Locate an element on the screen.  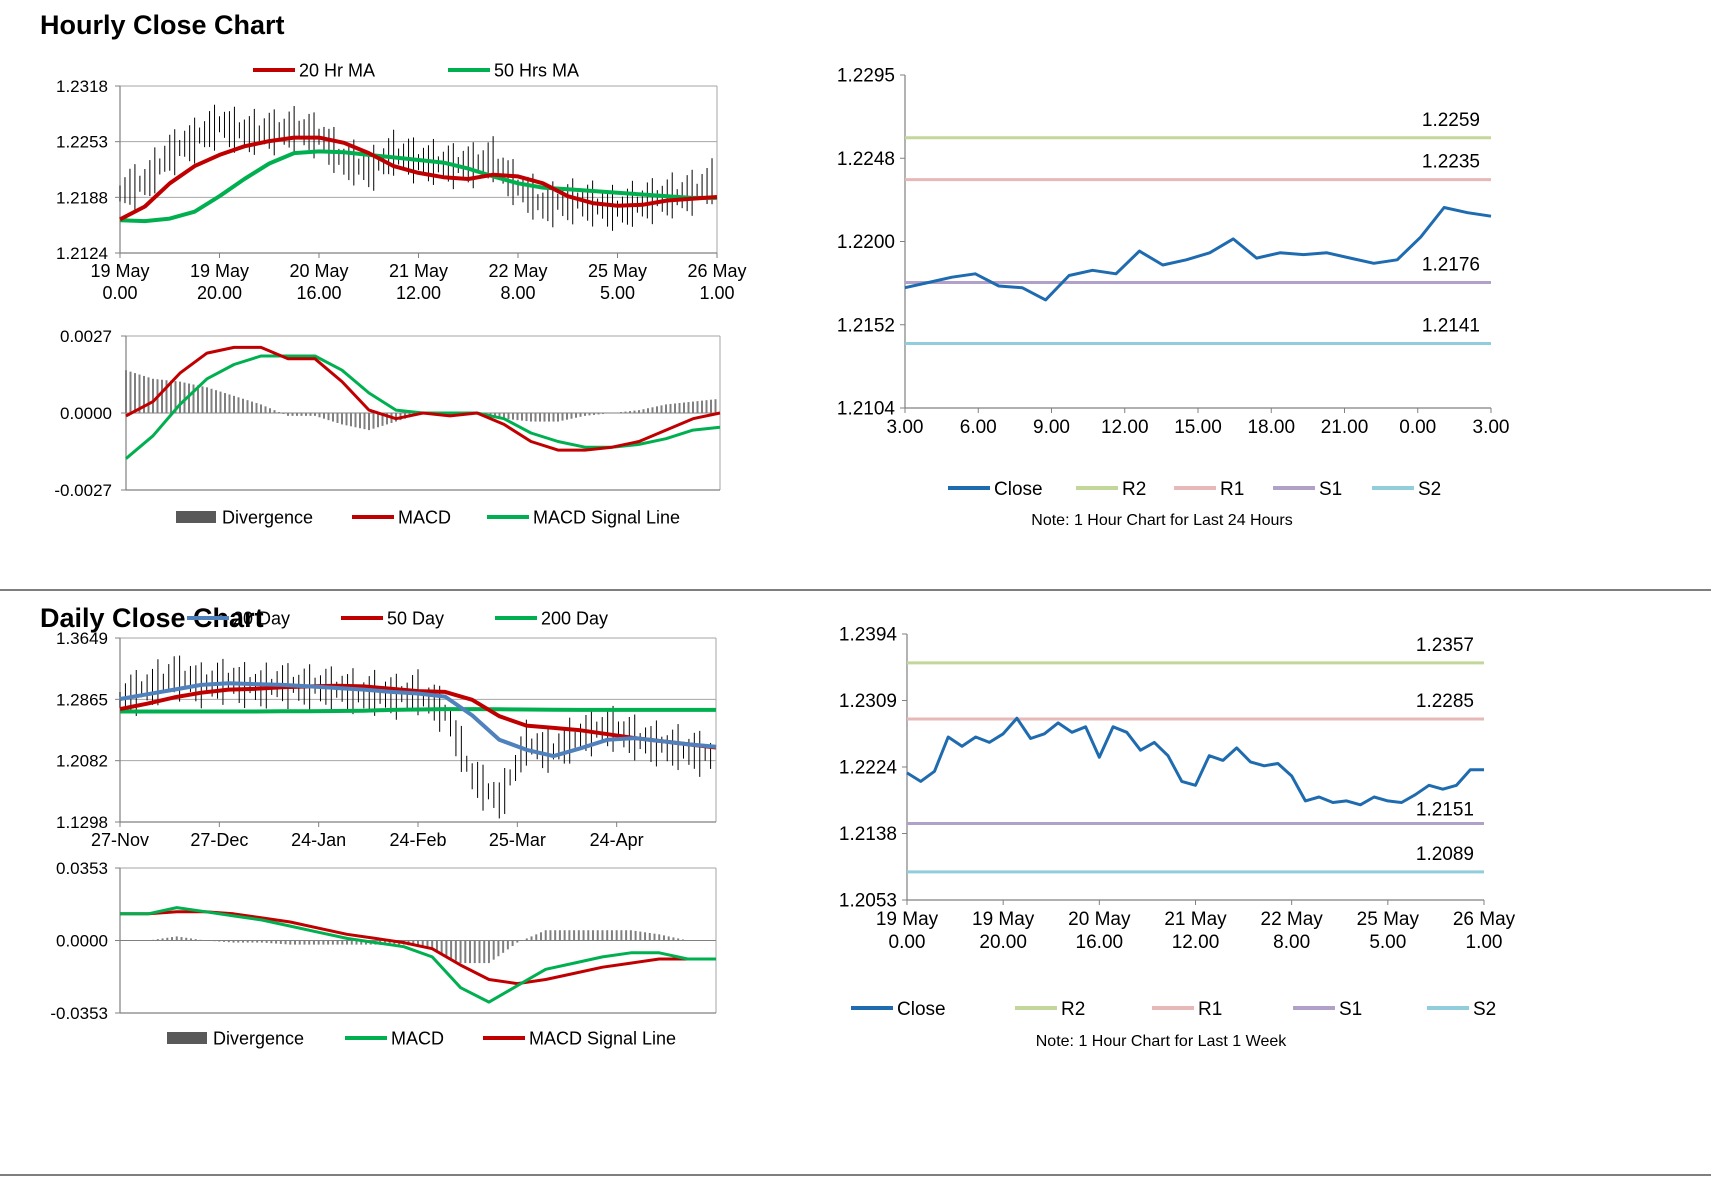
y-tick-label: 1.3649 is located at coordinates (82, 638).